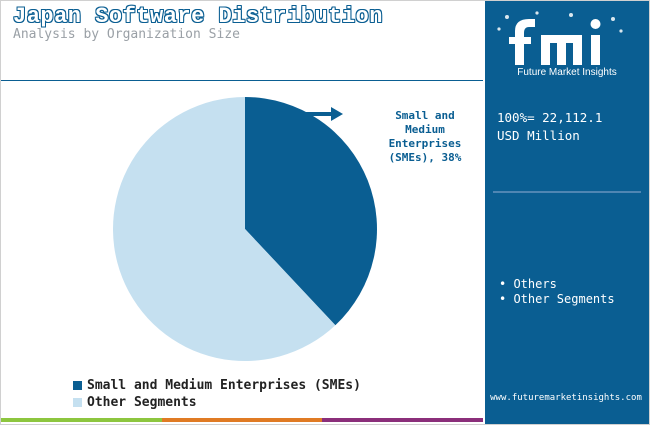 The height and width of the screenshot is (425, 650). What do you see at coordinates (311, 211) in the screenshot?
I see `pie-slice-smes` at bounding box center [311, 211].